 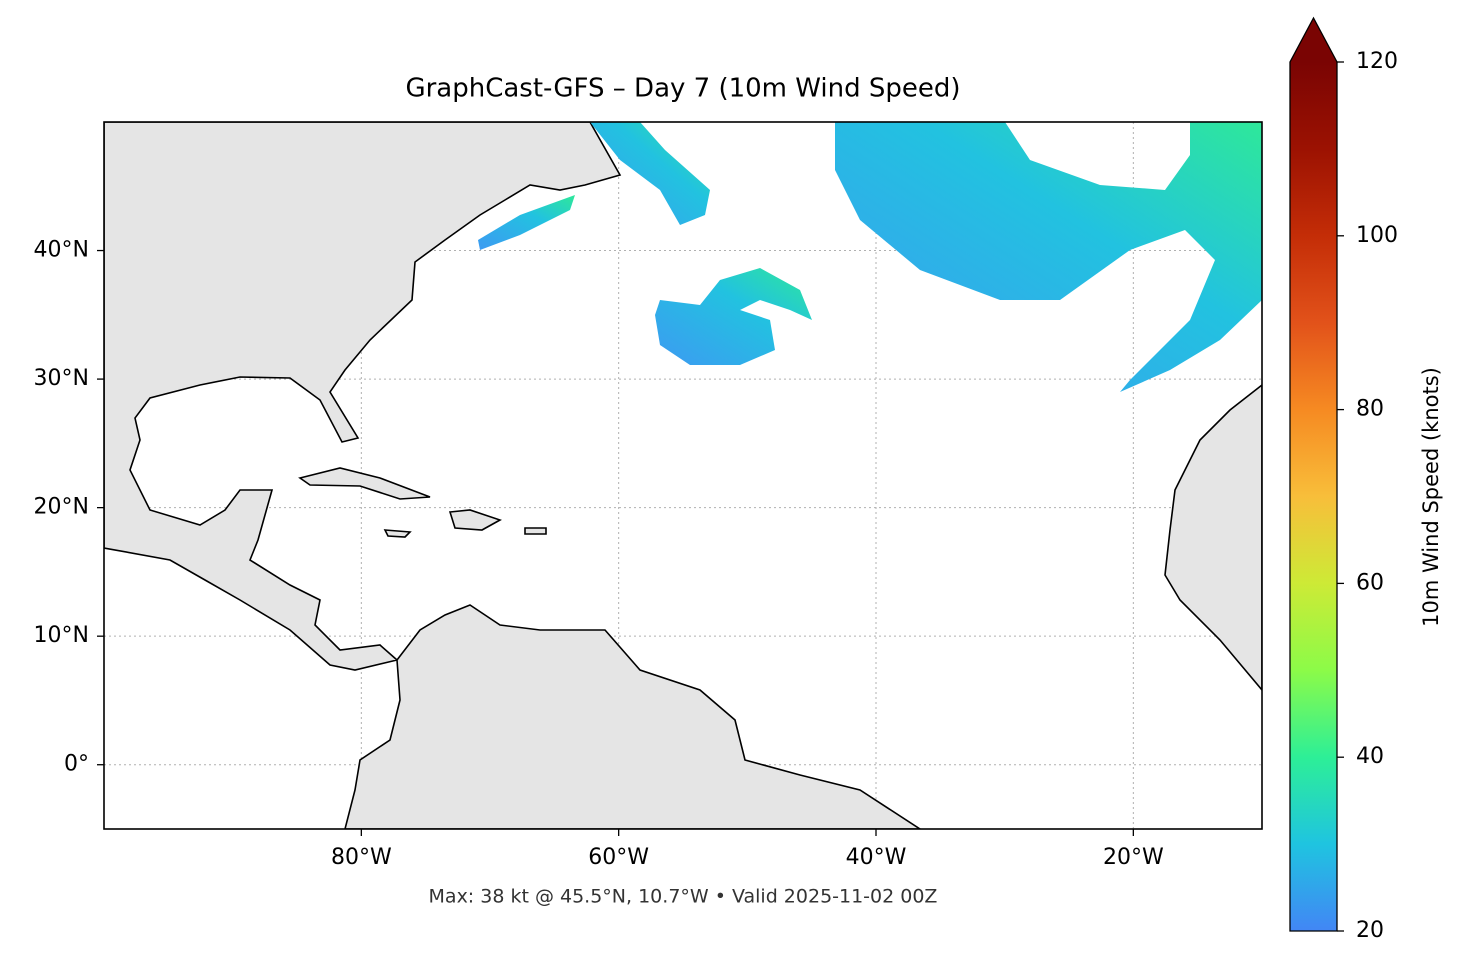 I want to click on chart-title: GraphCast-GFS – Day 7 (10m Wind Speed), so click(x=682, y=89).